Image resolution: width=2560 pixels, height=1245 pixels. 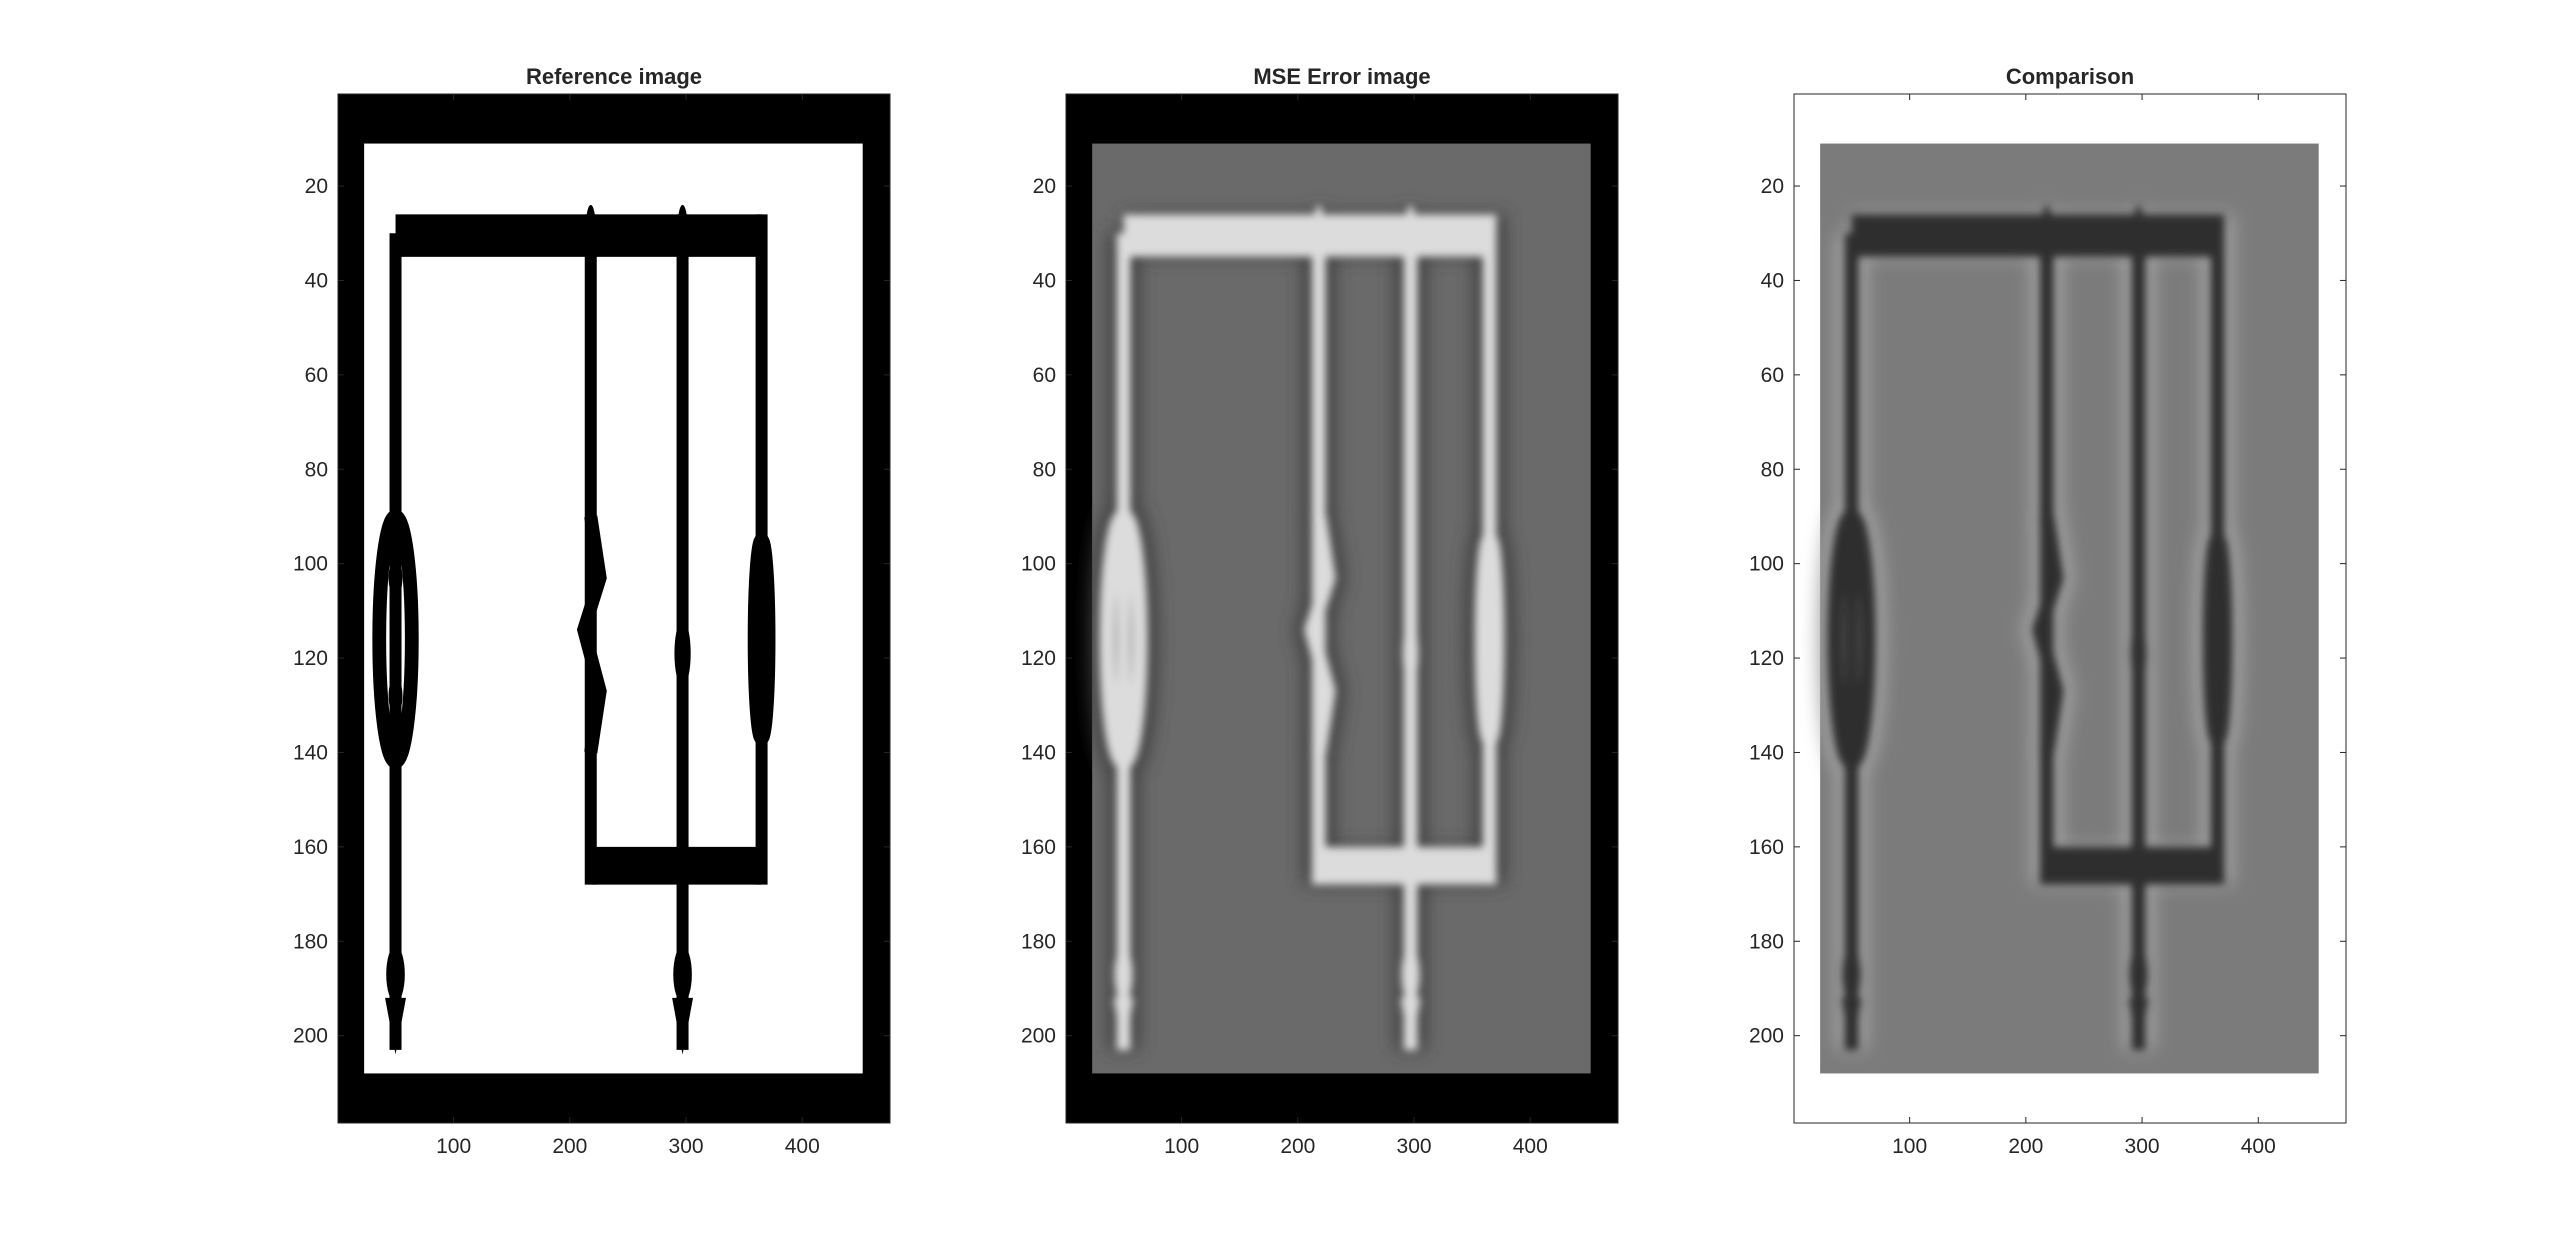 I want to click on panel-title: Reference image, so click(x=614, y=76).